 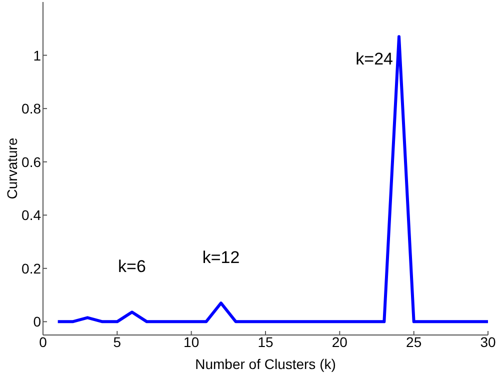 What do you see at coordinates (221, 258) in the screenshot?
I see `annotation: k=12` at bounding box center [221, 258].